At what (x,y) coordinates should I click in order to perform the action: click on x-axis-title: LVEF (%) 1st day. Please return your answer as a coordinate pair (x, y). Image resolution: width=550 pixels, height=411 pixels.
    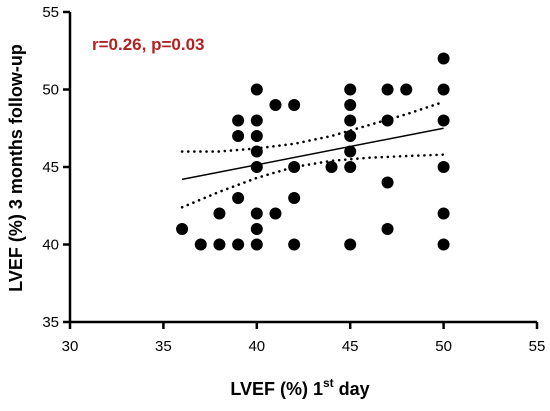
    Looking at the image, I should click on (299, 387).